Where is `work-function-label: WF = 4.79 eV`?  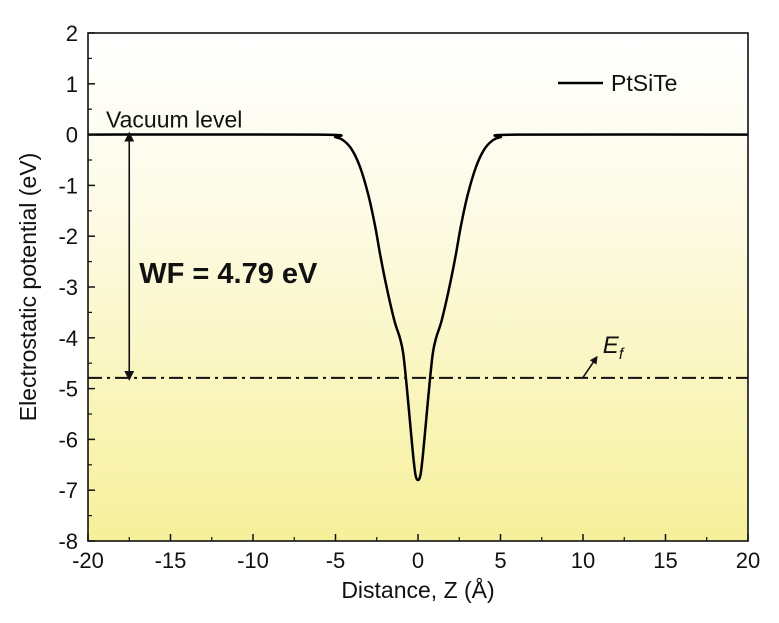 work-function-label: WF = 4.79 eV is located at coordinates (228, 274).